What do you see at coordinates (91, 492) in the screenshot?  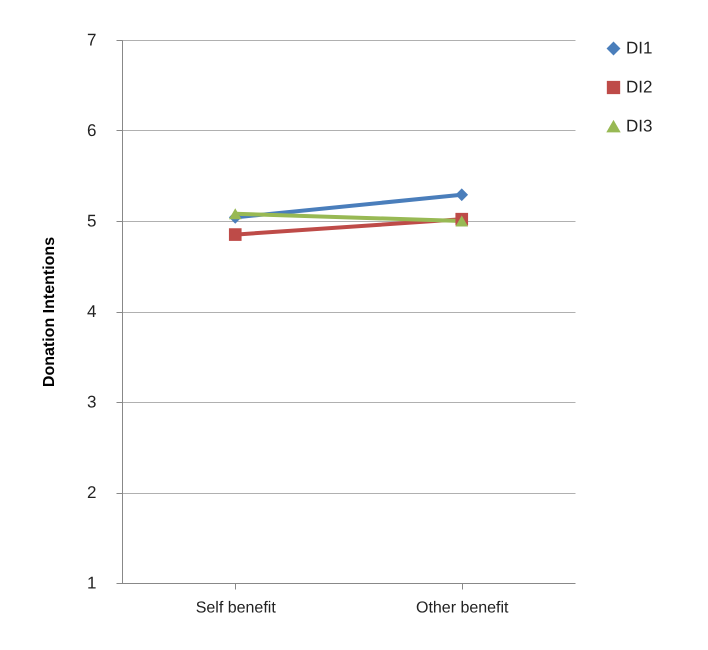 I see `y-tick-label: 2` at bounding box center [91, 492].